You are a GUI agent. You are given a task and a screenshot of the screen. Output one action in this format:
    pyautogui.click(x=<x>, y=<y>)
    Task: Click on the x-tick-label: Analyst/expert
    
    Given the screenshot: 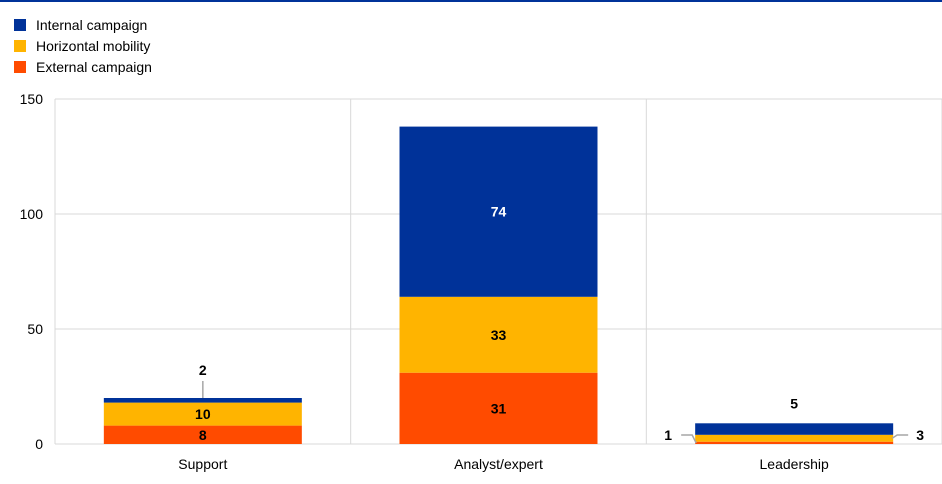 What is the action you would take?
    pyautogui.click(x=498, y=464)
    